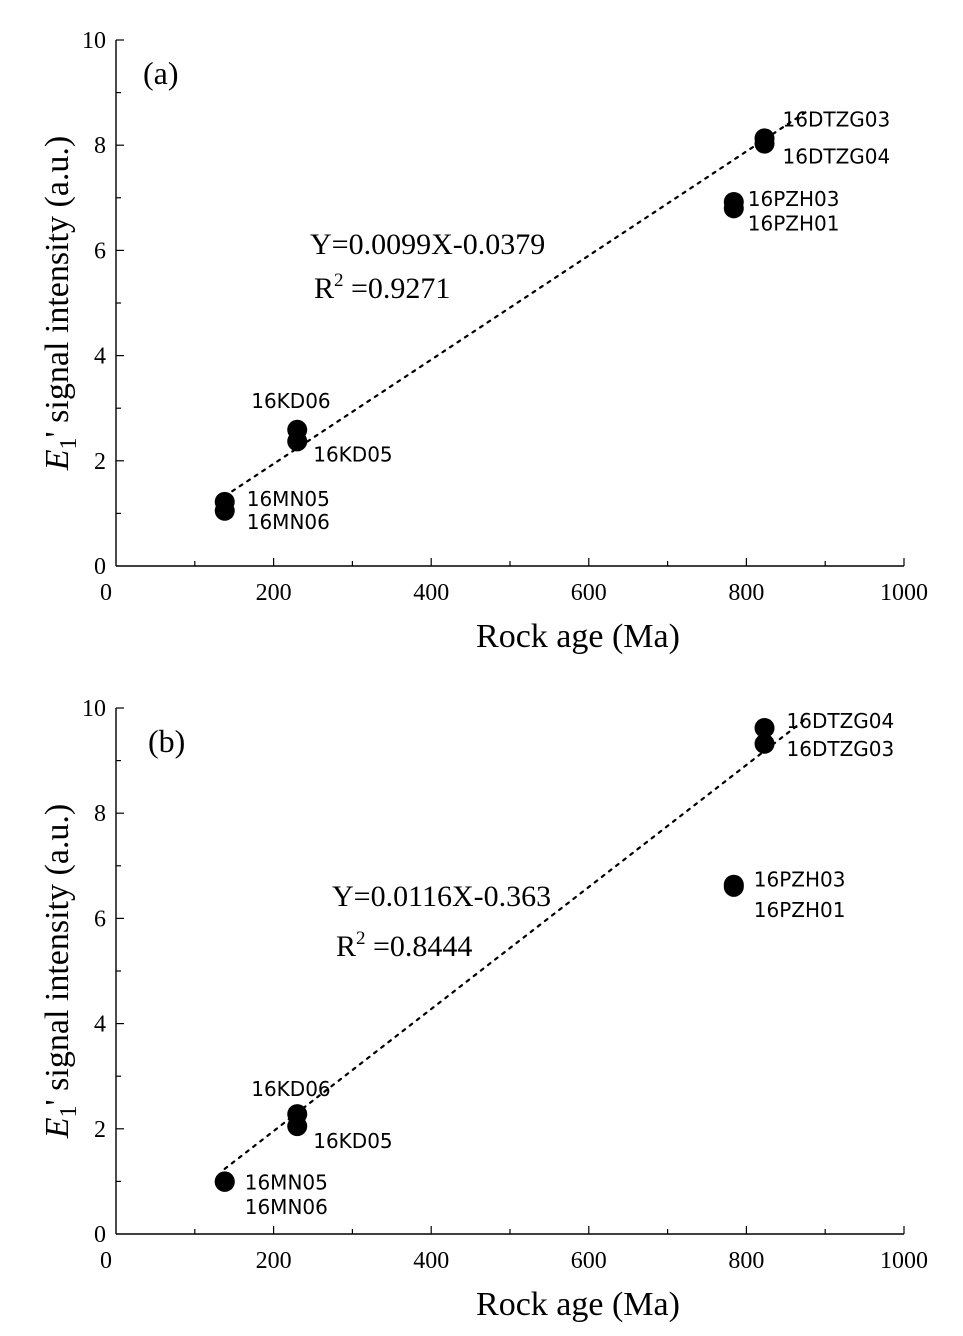 The width and height of the screenshot is (963, 1336). I want to click on r-squared: R2 =0.8444, so click(404, 945).